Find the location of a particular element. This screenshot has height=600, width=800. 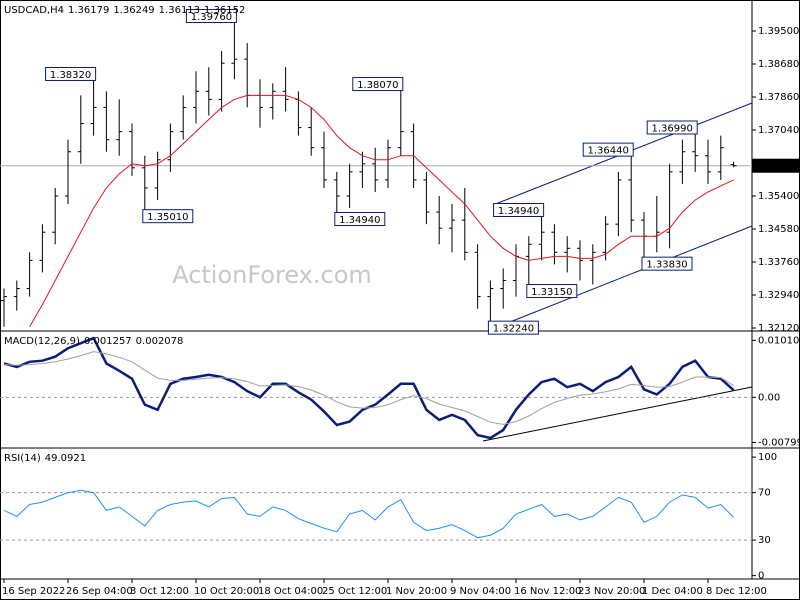

header-title: MACD(12,26,9) is located at coordinates (42, 341).